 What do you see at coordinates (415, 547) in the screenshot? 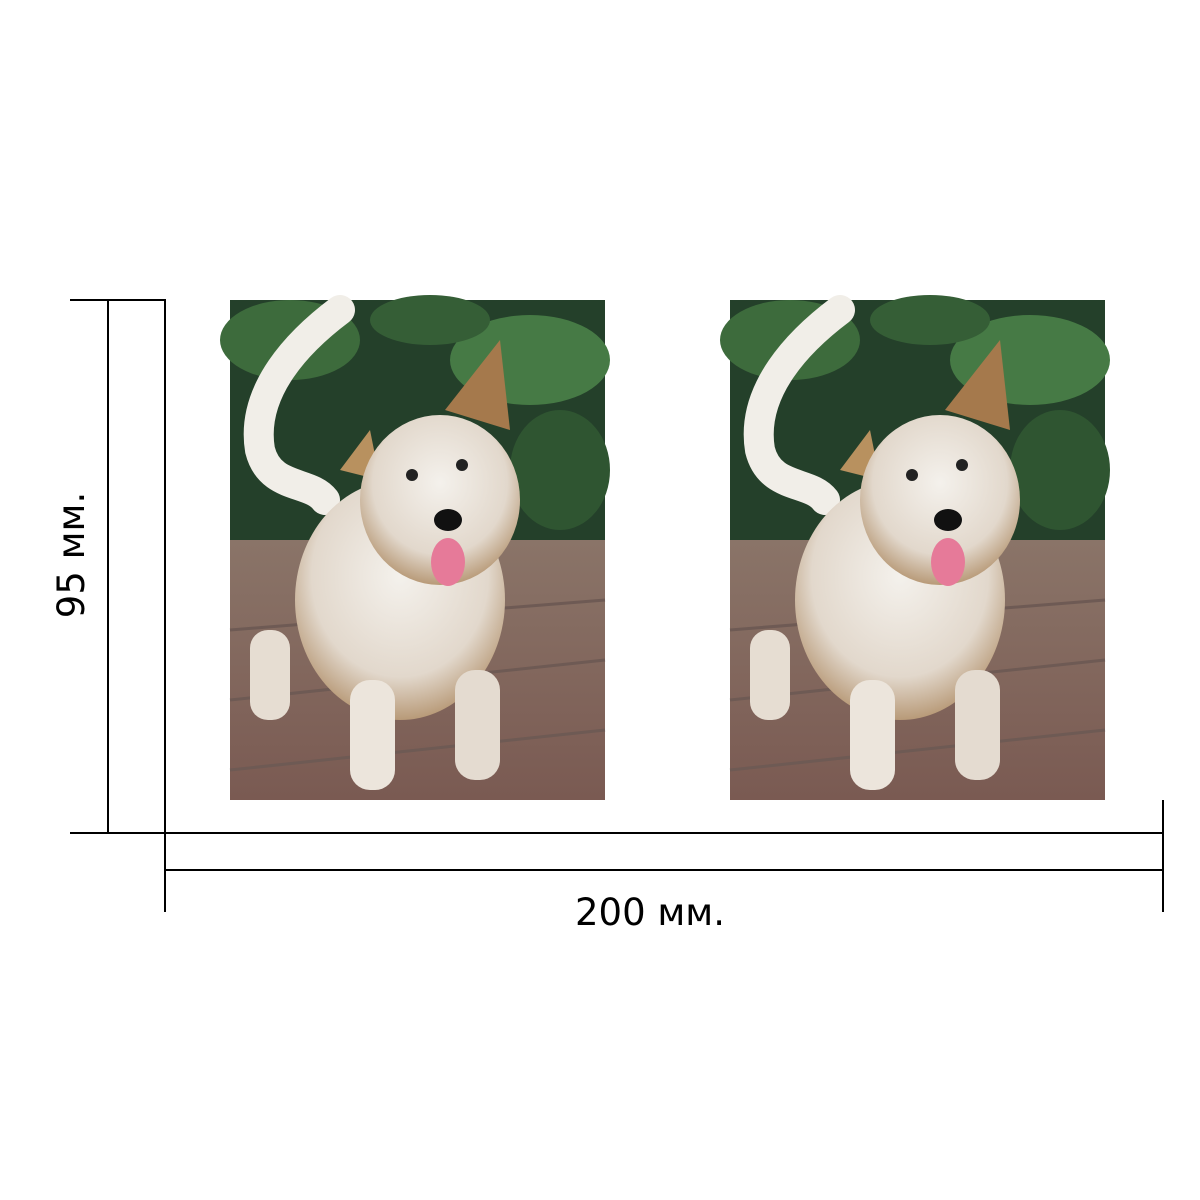
I see `photo-left` at bounding box center [415, 547].